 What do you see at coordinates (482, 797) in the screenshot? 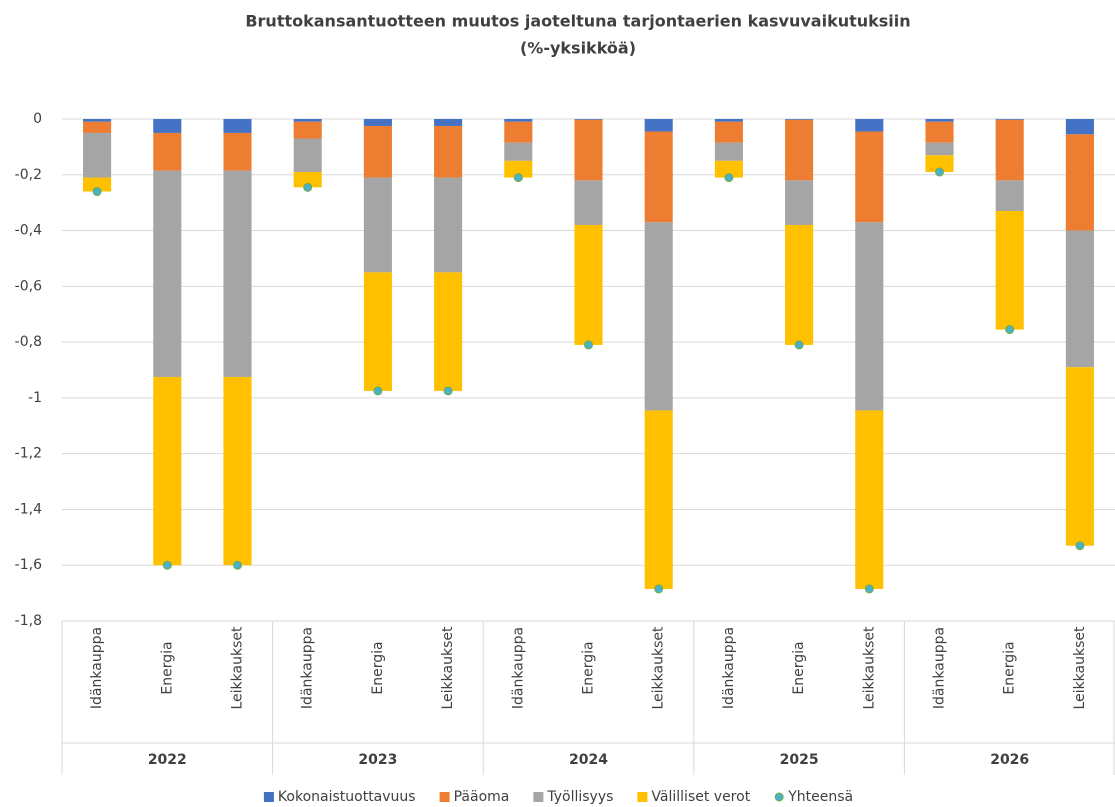
I see `legend-label: Pääoma` at bounding box center [482, 797].